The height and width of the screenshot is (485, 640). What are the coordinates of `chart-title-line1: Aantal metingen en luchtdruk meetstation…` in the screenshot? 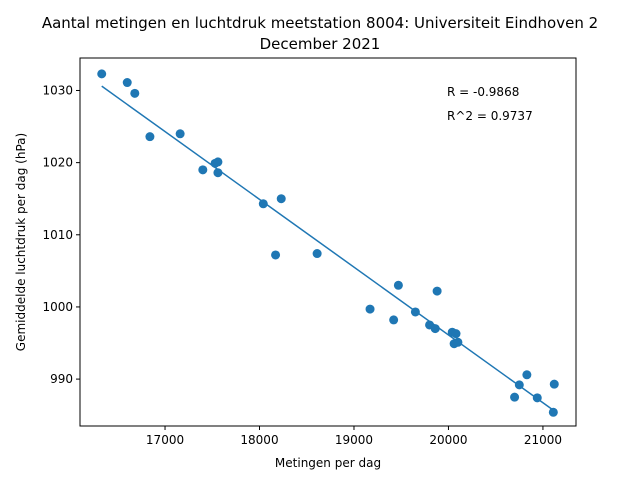 It's located at (320, 23).